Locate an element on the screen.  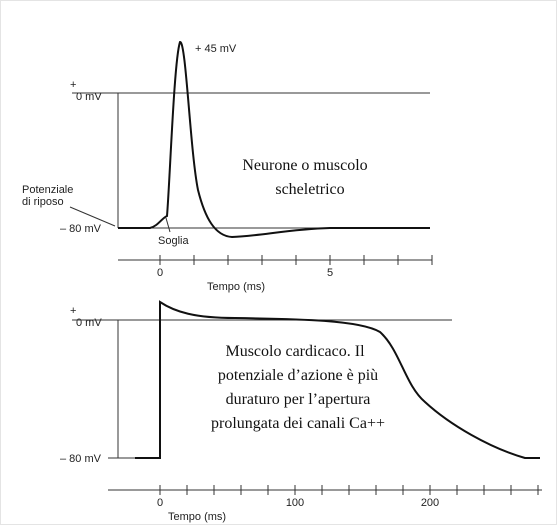
threshold-label: Soglia is located at coordinates (173, 241).